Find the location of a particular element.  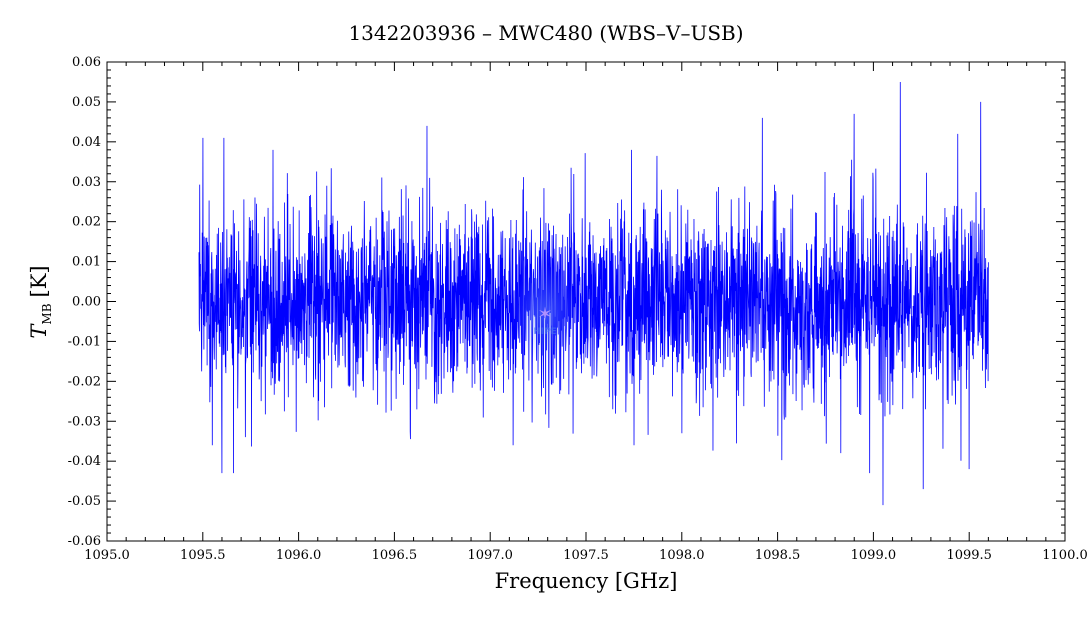

watermark-star-icon: ✶ is located at coordinates (544, 314).